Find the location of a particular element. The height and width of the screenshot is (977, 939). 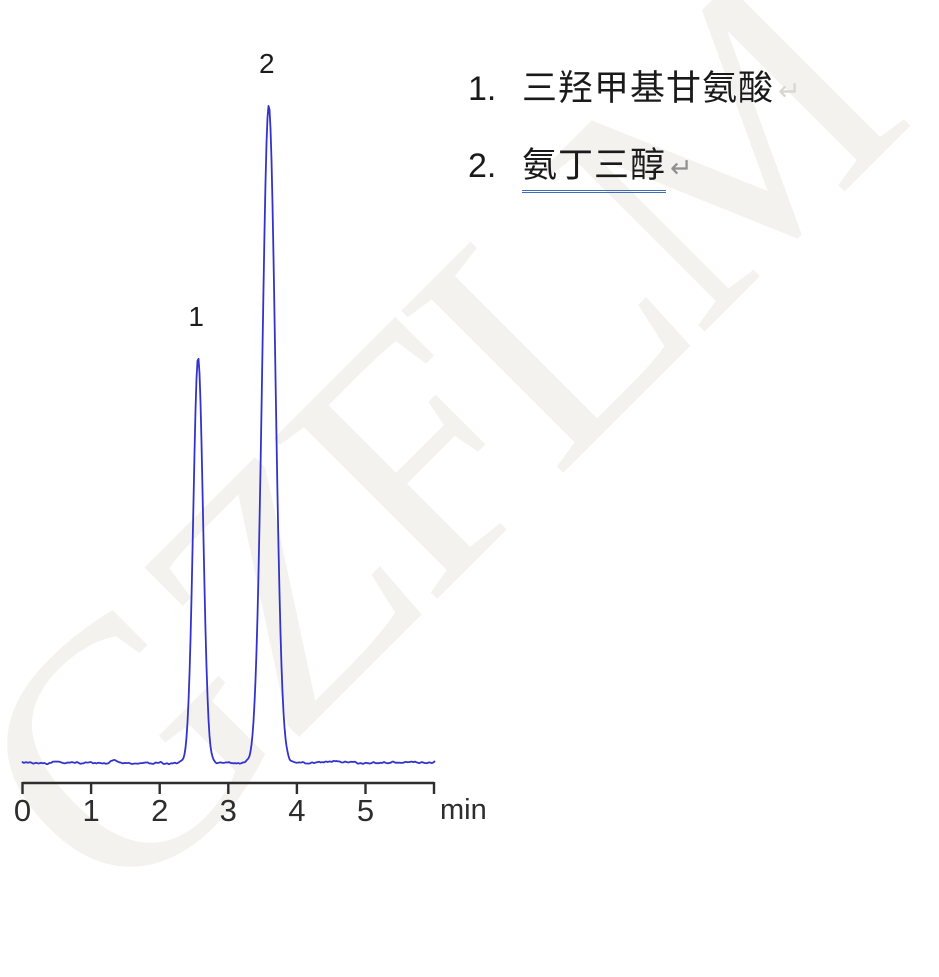

legend-item-1: 1. 三羟甲基甘氨酸 ↵ is located at coordinates (634, 85).